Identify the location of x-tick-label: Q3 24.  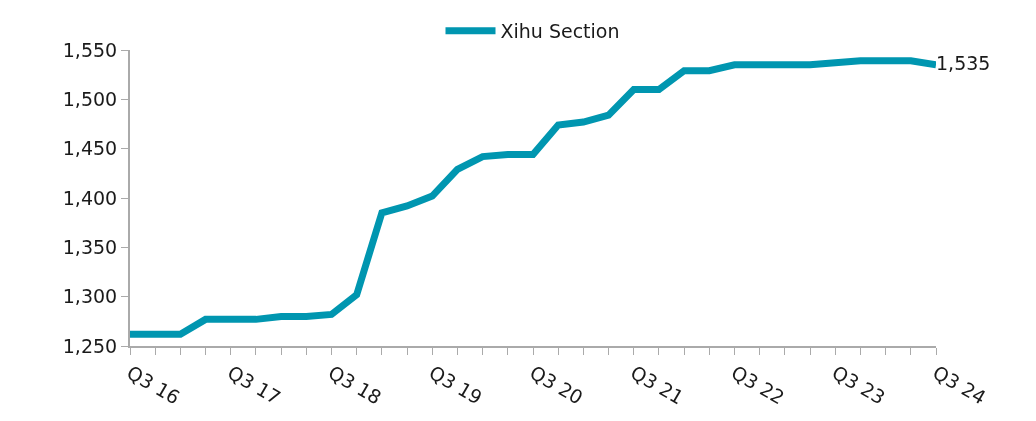
(959, 384).